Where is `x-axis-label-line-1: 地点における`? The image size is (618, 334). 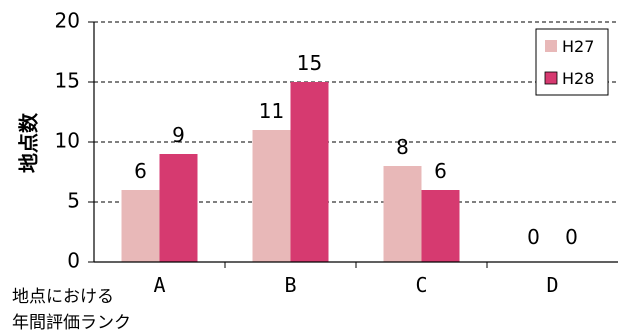 x-axis-label-line-1: 地点における is located at coordinates (63, 297).